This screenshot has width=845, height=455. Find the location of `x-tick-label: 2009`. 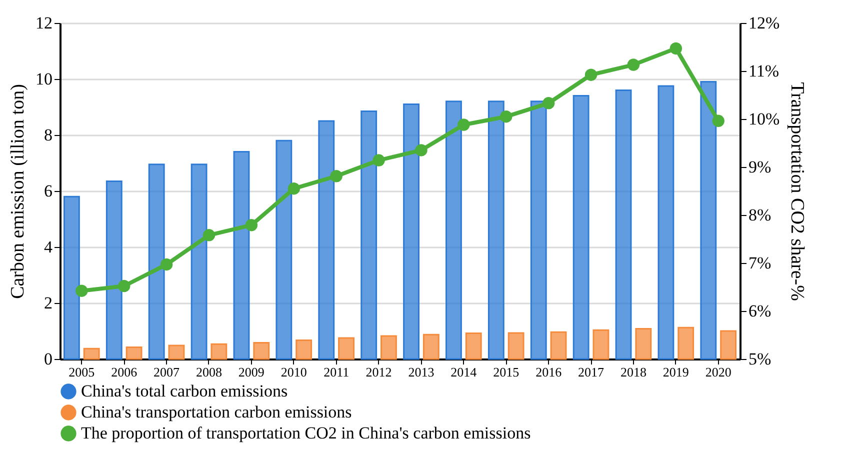

x-tick-label: 2009 is located at coordinates (251, 372).